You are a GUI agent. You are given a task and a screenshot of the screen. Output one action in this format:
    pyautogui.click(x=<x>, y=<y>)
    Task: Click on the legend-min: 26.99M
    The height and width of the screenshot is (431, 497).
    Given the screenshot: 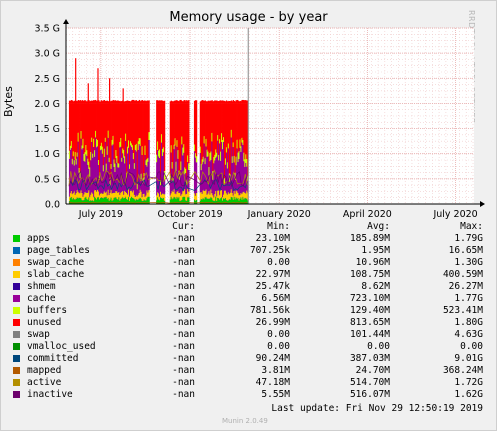 What is the action you would take?
    pyautogui.click(x=272, y=322)
    